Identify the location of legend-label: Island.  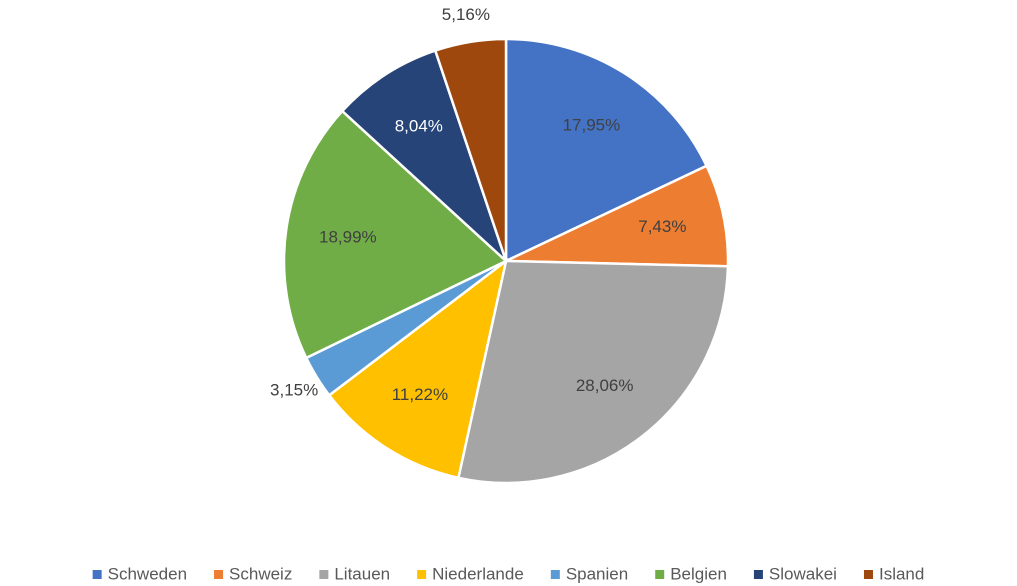
(901, 573).